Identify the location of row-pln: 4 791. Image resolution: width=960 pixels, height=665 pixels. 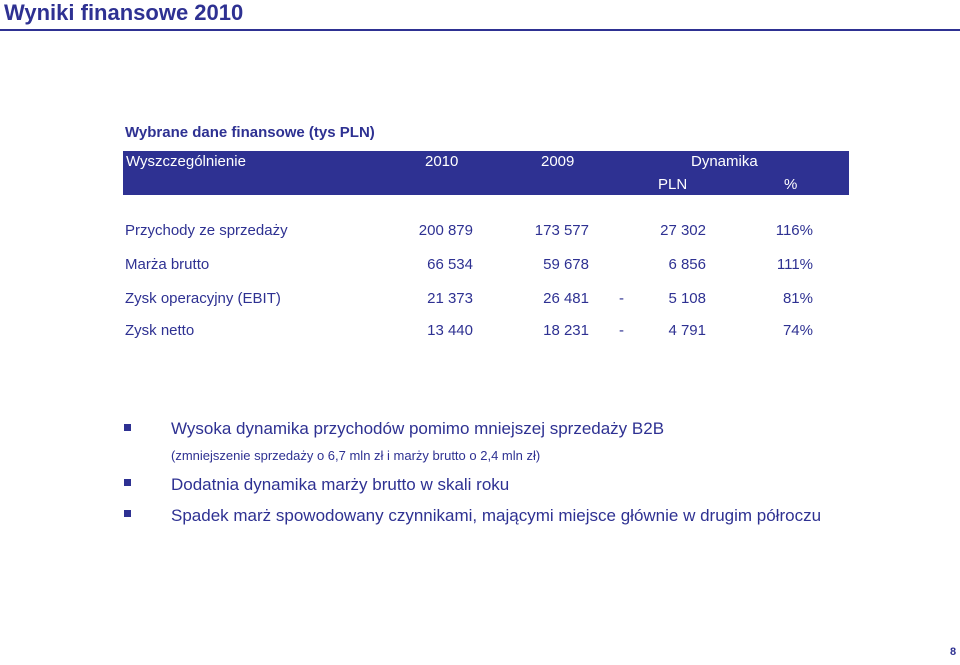
(687, 330).